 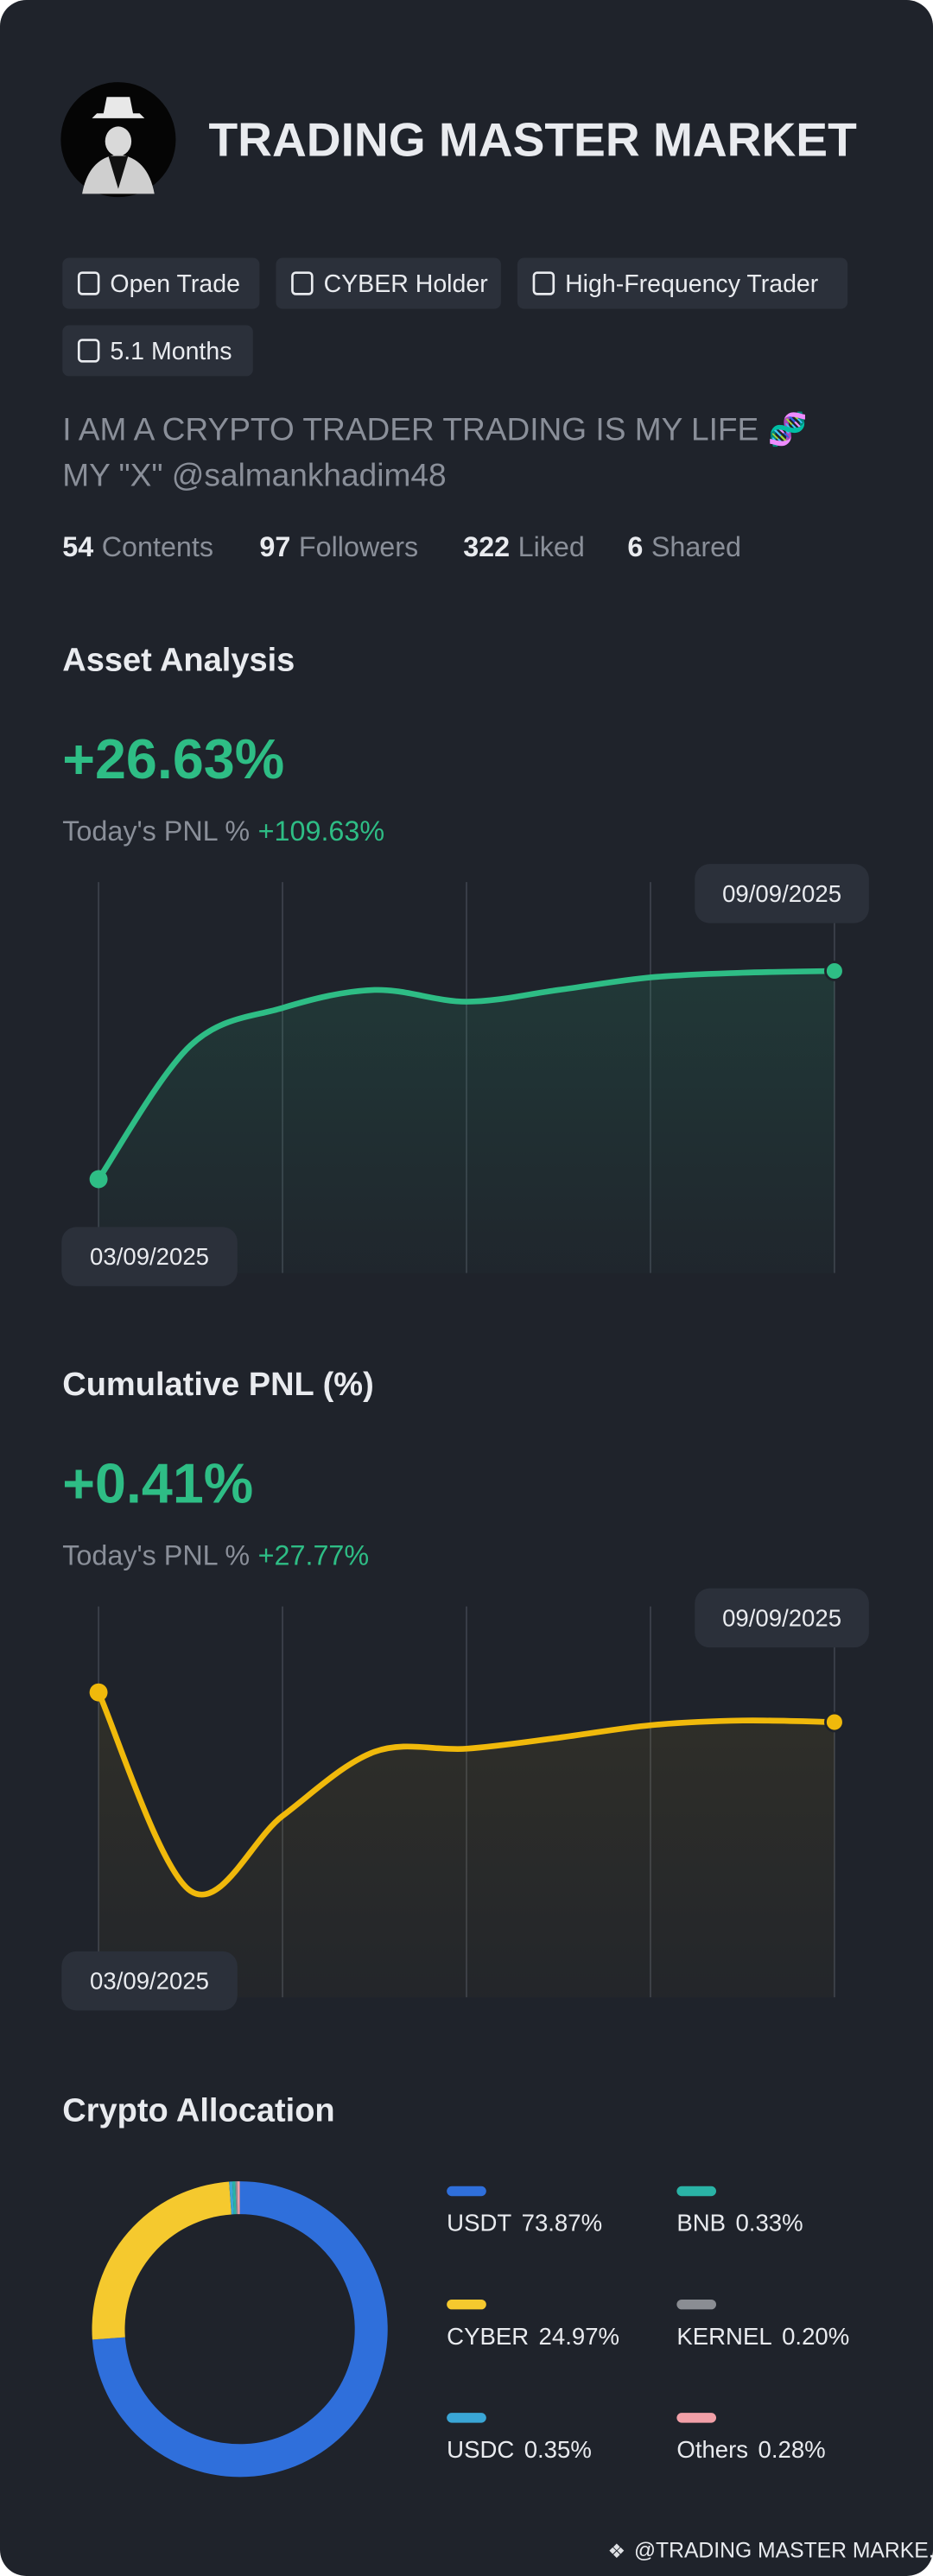 What do you see at coordinates (157, 1482) in the screenshot?
I see `headline-value: +0.41%` at bounding box center [157, 1482].